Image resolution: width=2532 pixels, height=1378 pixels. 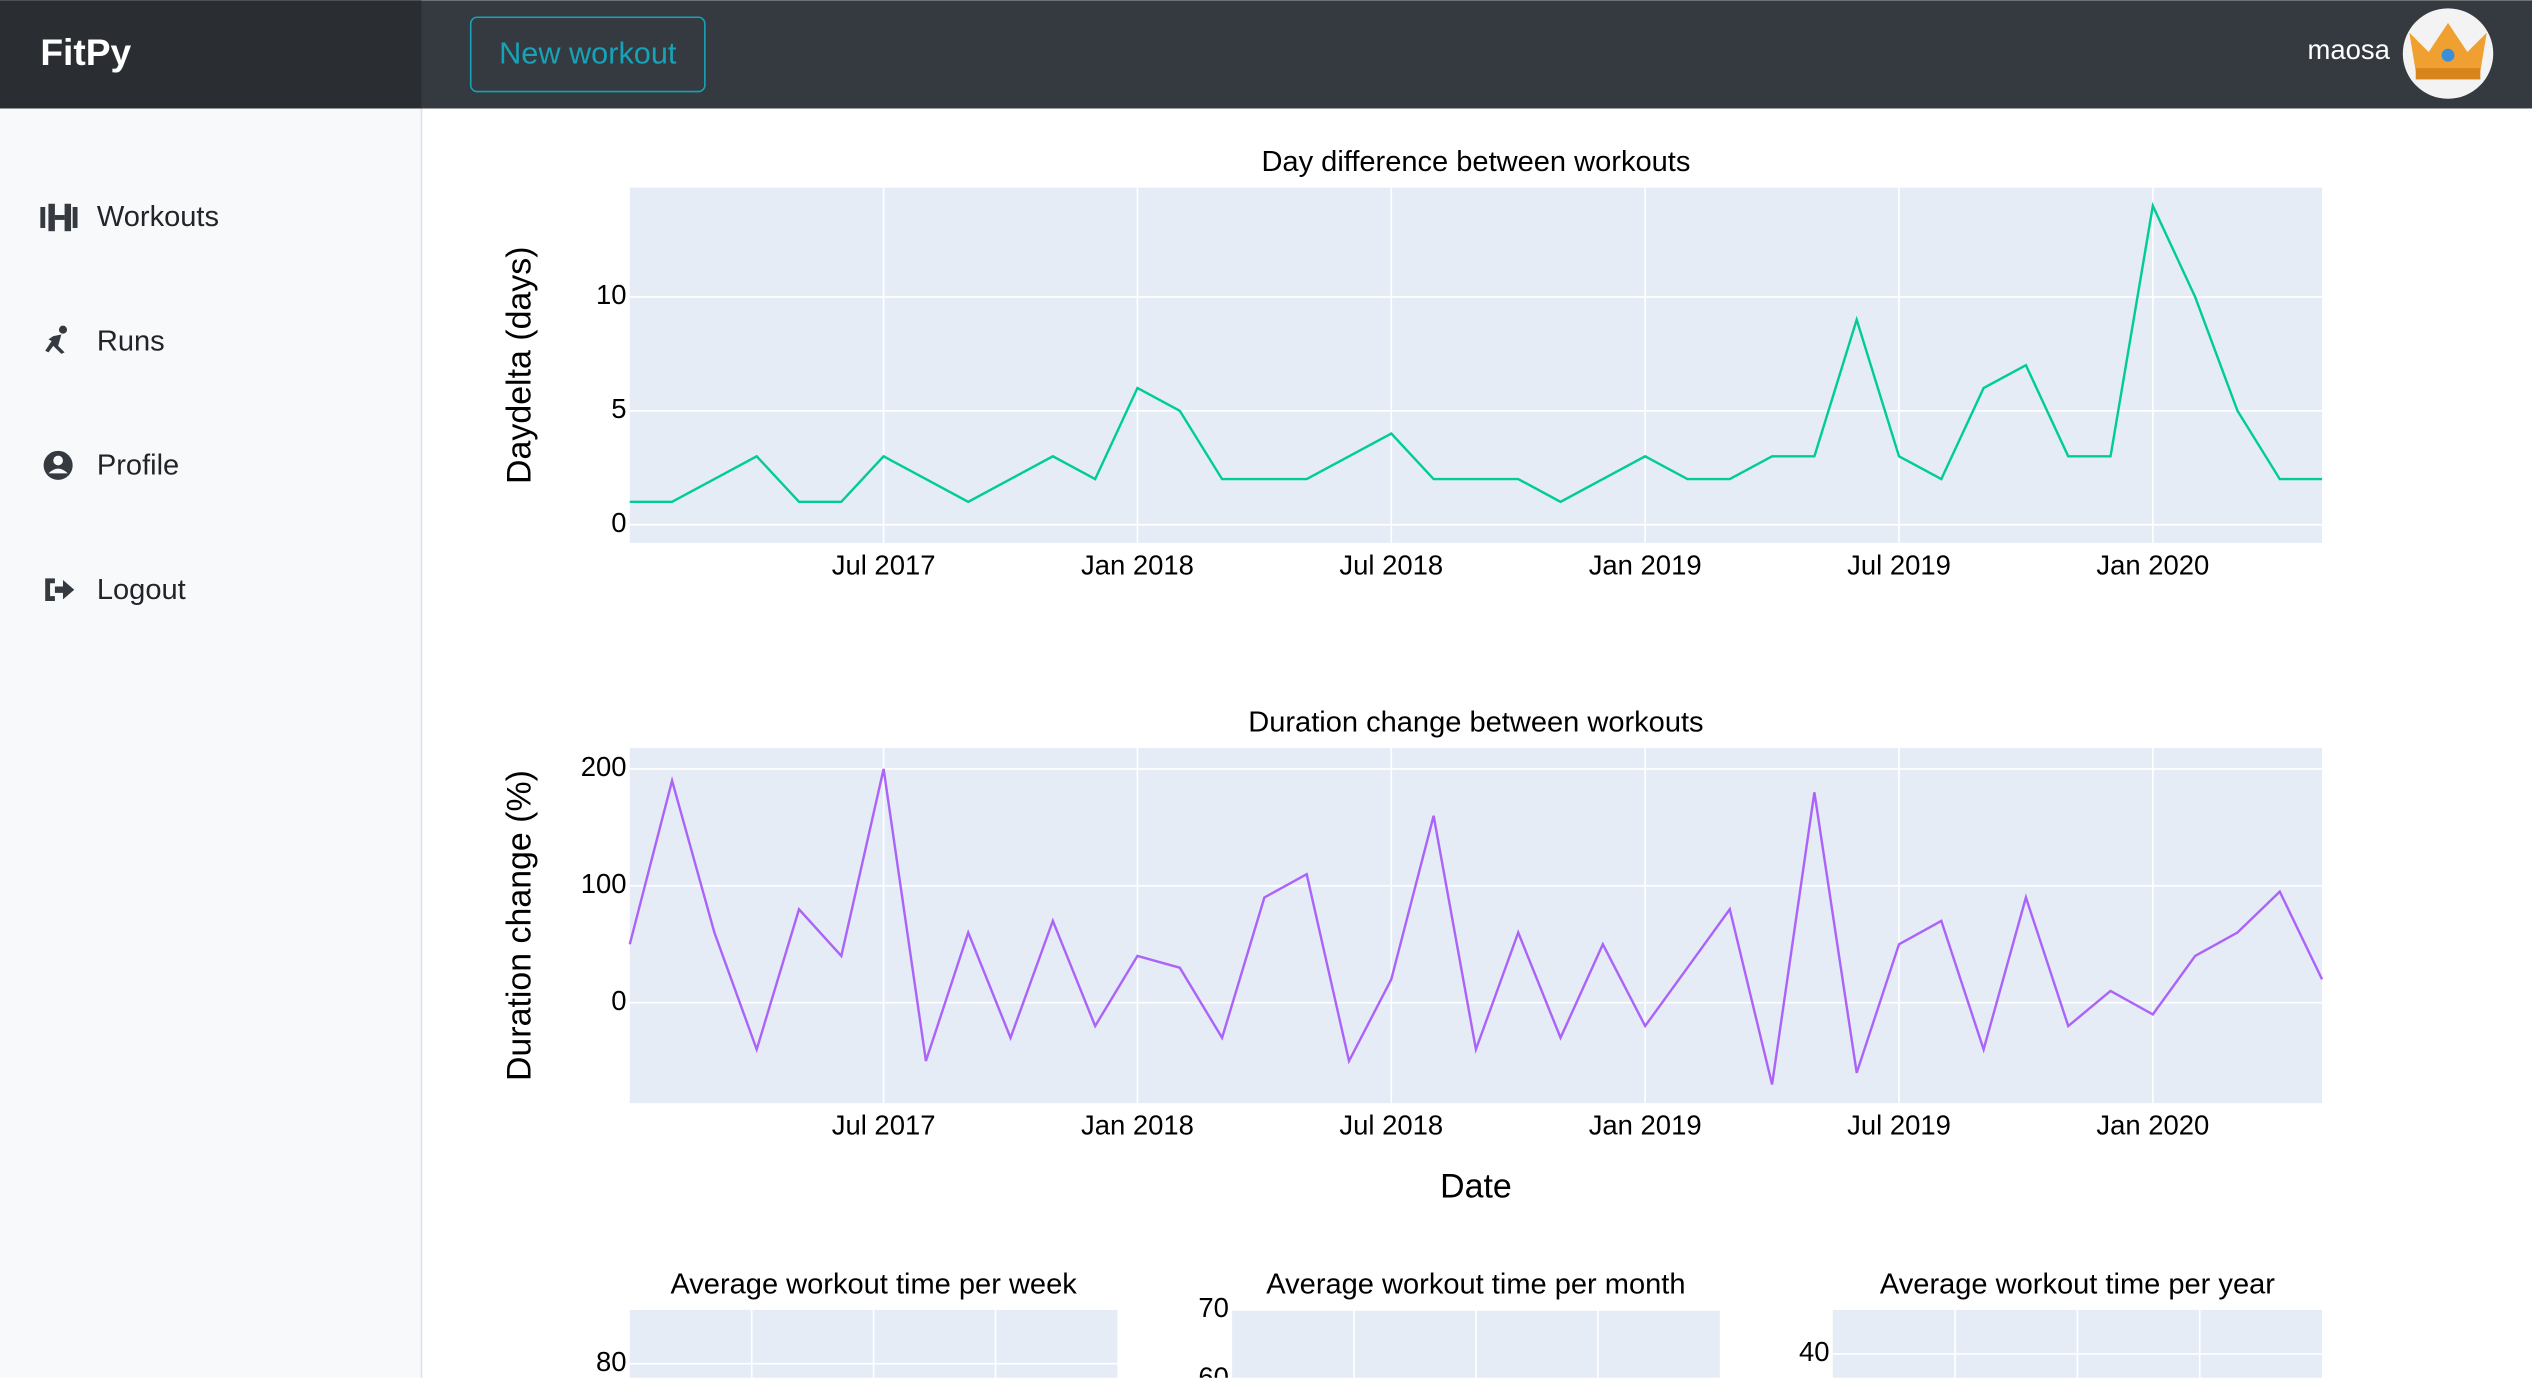 I want to click on runs-icon, so click(x=56, y=339).